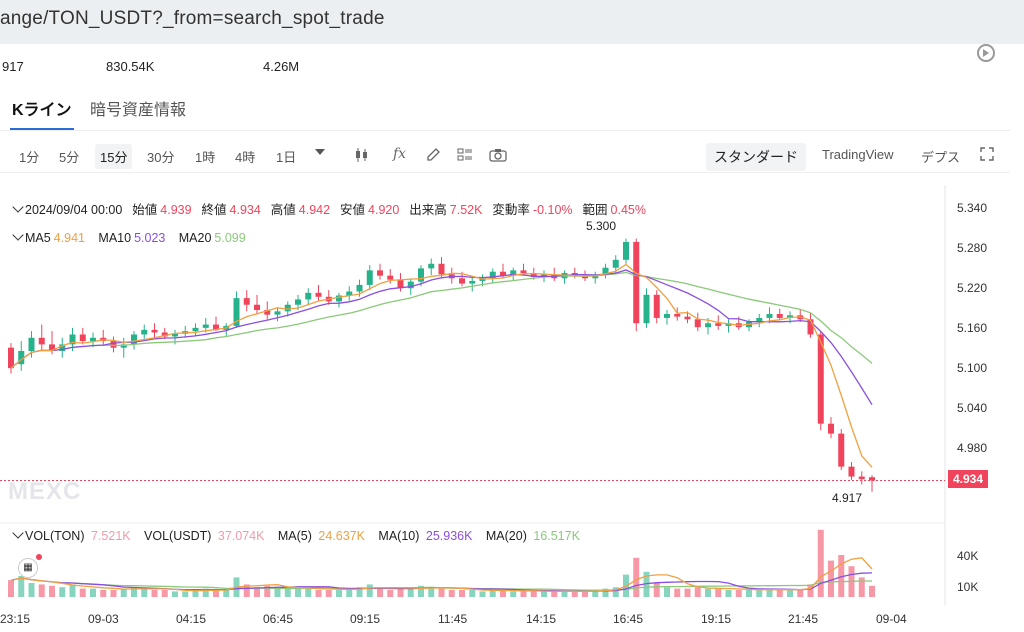  What do you see at coordinates (138, 110) in the screenshot?
I see `tab-asset-info: 暗号資産情報` at bounding box center [138, 110].